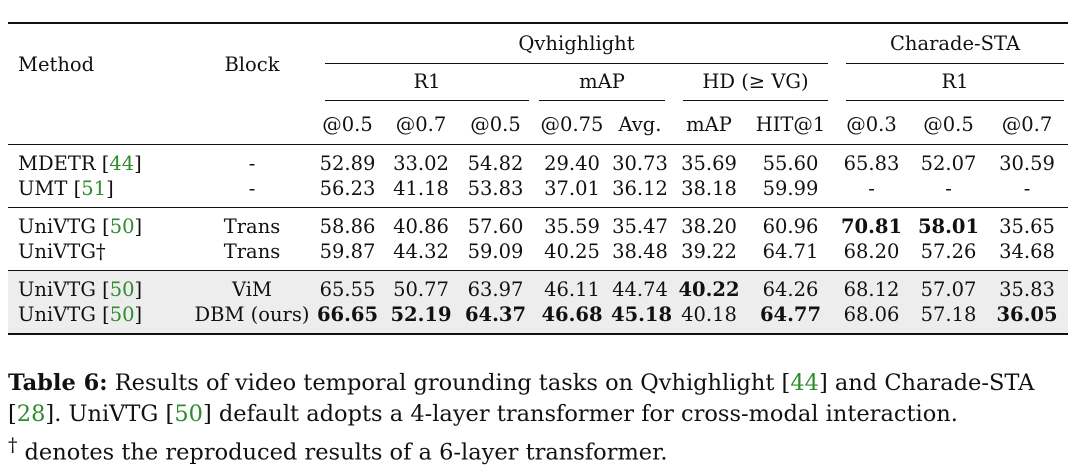 Image resolution: width=1080 pixels, height=476 pixels. Describe the element at coordinates (709, 160) in the screenshot. I see `value-cell: 35.69` at that location.